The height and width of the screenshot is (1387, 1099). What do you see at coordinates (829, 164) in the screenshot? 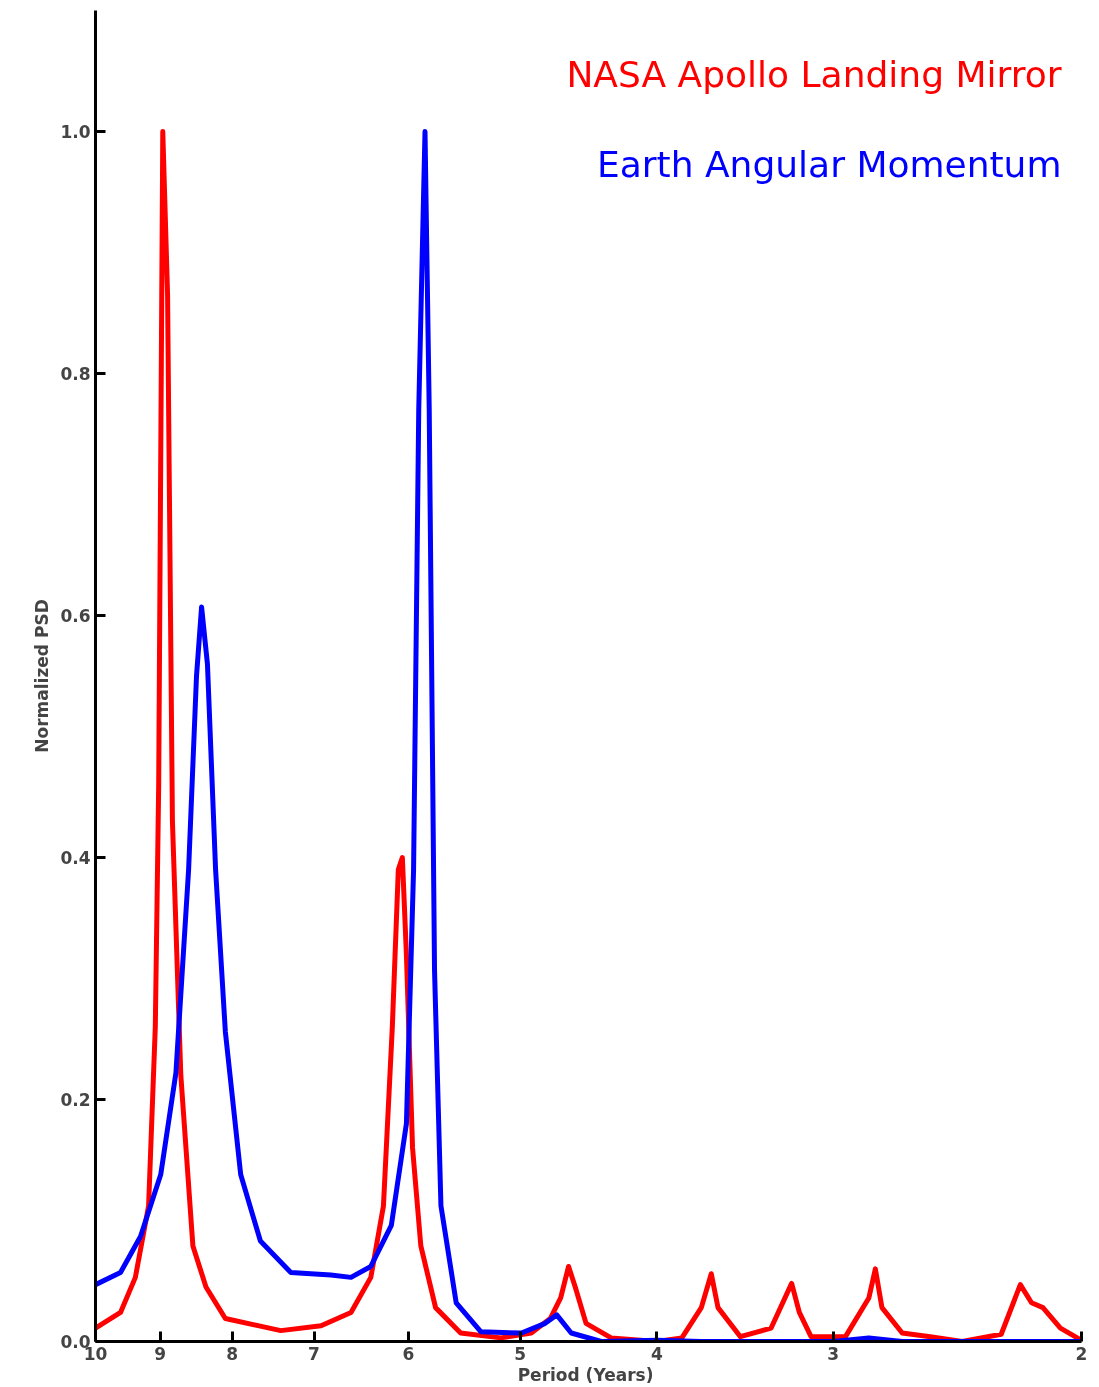
I see `text: Earth Angular Momentum` at bounding box center [829, 164].